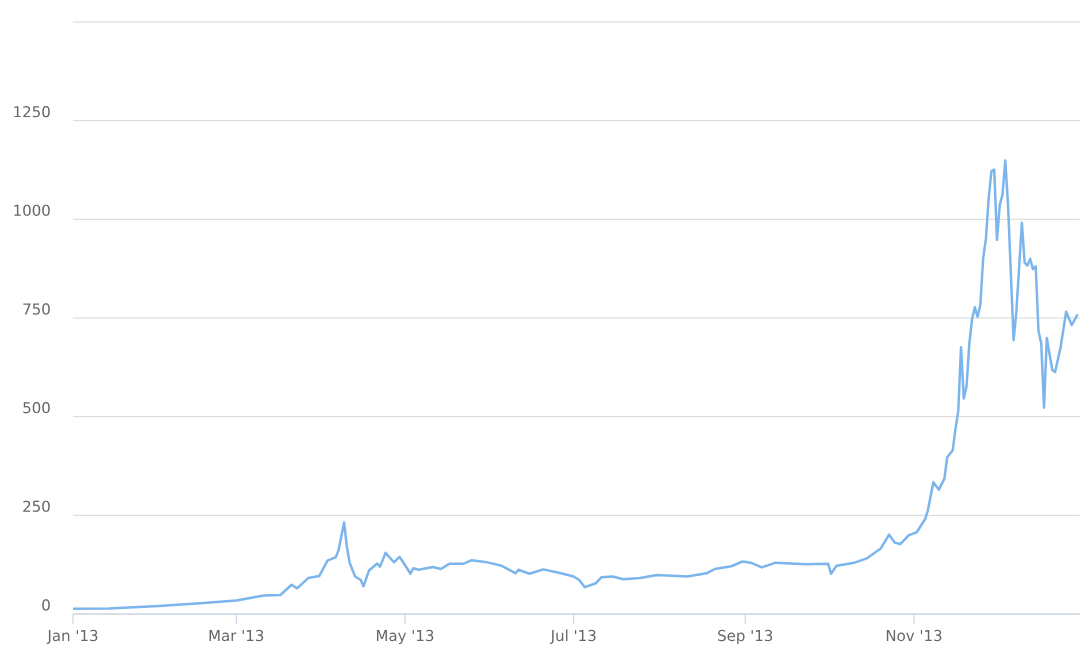 Image resolution: width=1080 pixels, height=655 pixels. Describe the element at coordinates (72, 636) in the screenshot. I see `x-tick-label: Jan '13` at that location.